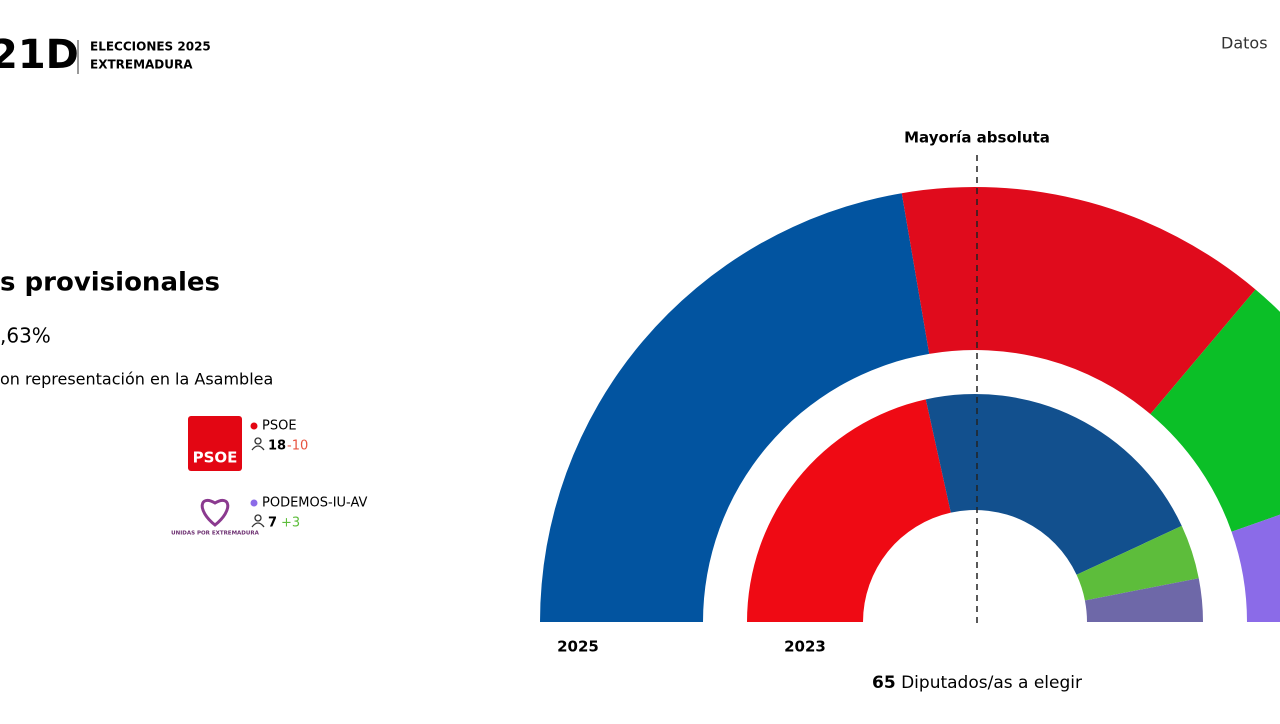 The image size is (1280, 724). I want to click on party-logo-text: PSOE, so click(215, 458).